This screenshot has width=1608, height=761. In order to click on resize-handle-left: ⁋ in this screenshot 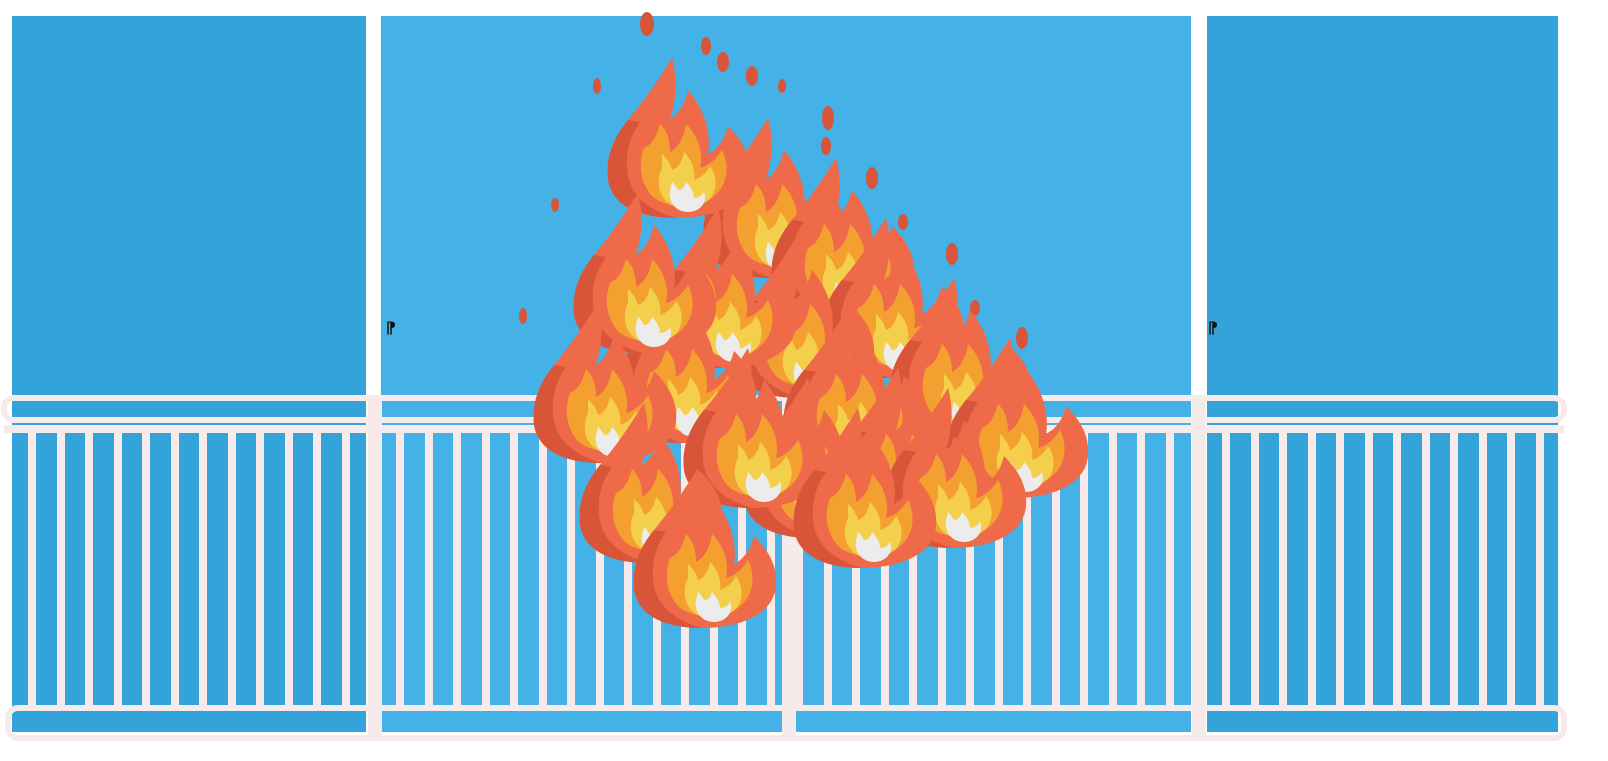, I will do `click(391, 327)`.